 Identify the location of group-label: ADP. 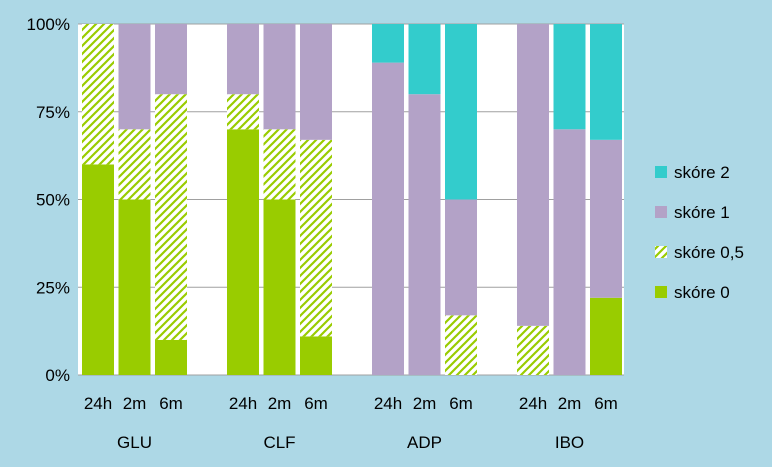
(424, 442).